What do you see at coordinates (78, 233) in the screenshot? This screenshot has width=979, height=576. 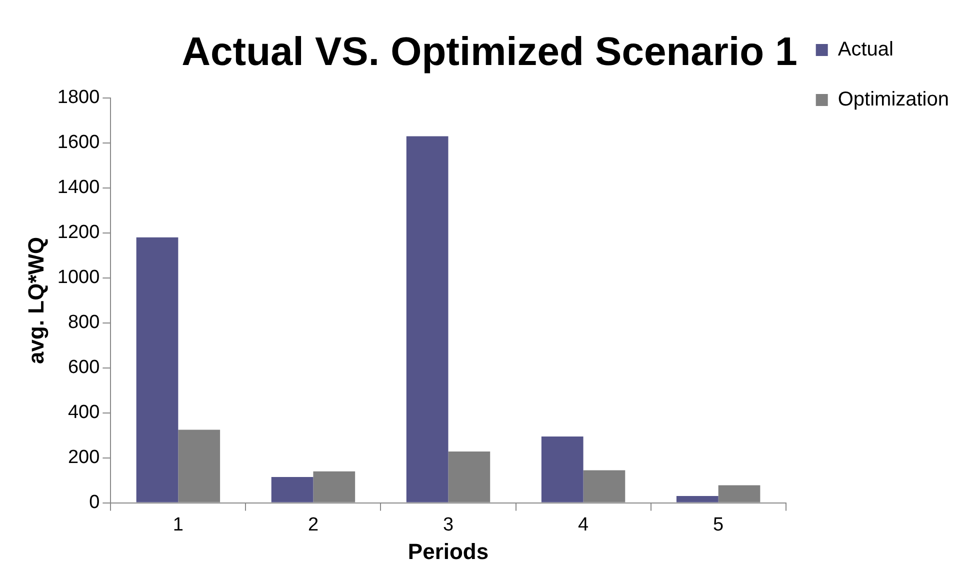 I see `y-tick-label: 1200` at bounding box center [78, 233].